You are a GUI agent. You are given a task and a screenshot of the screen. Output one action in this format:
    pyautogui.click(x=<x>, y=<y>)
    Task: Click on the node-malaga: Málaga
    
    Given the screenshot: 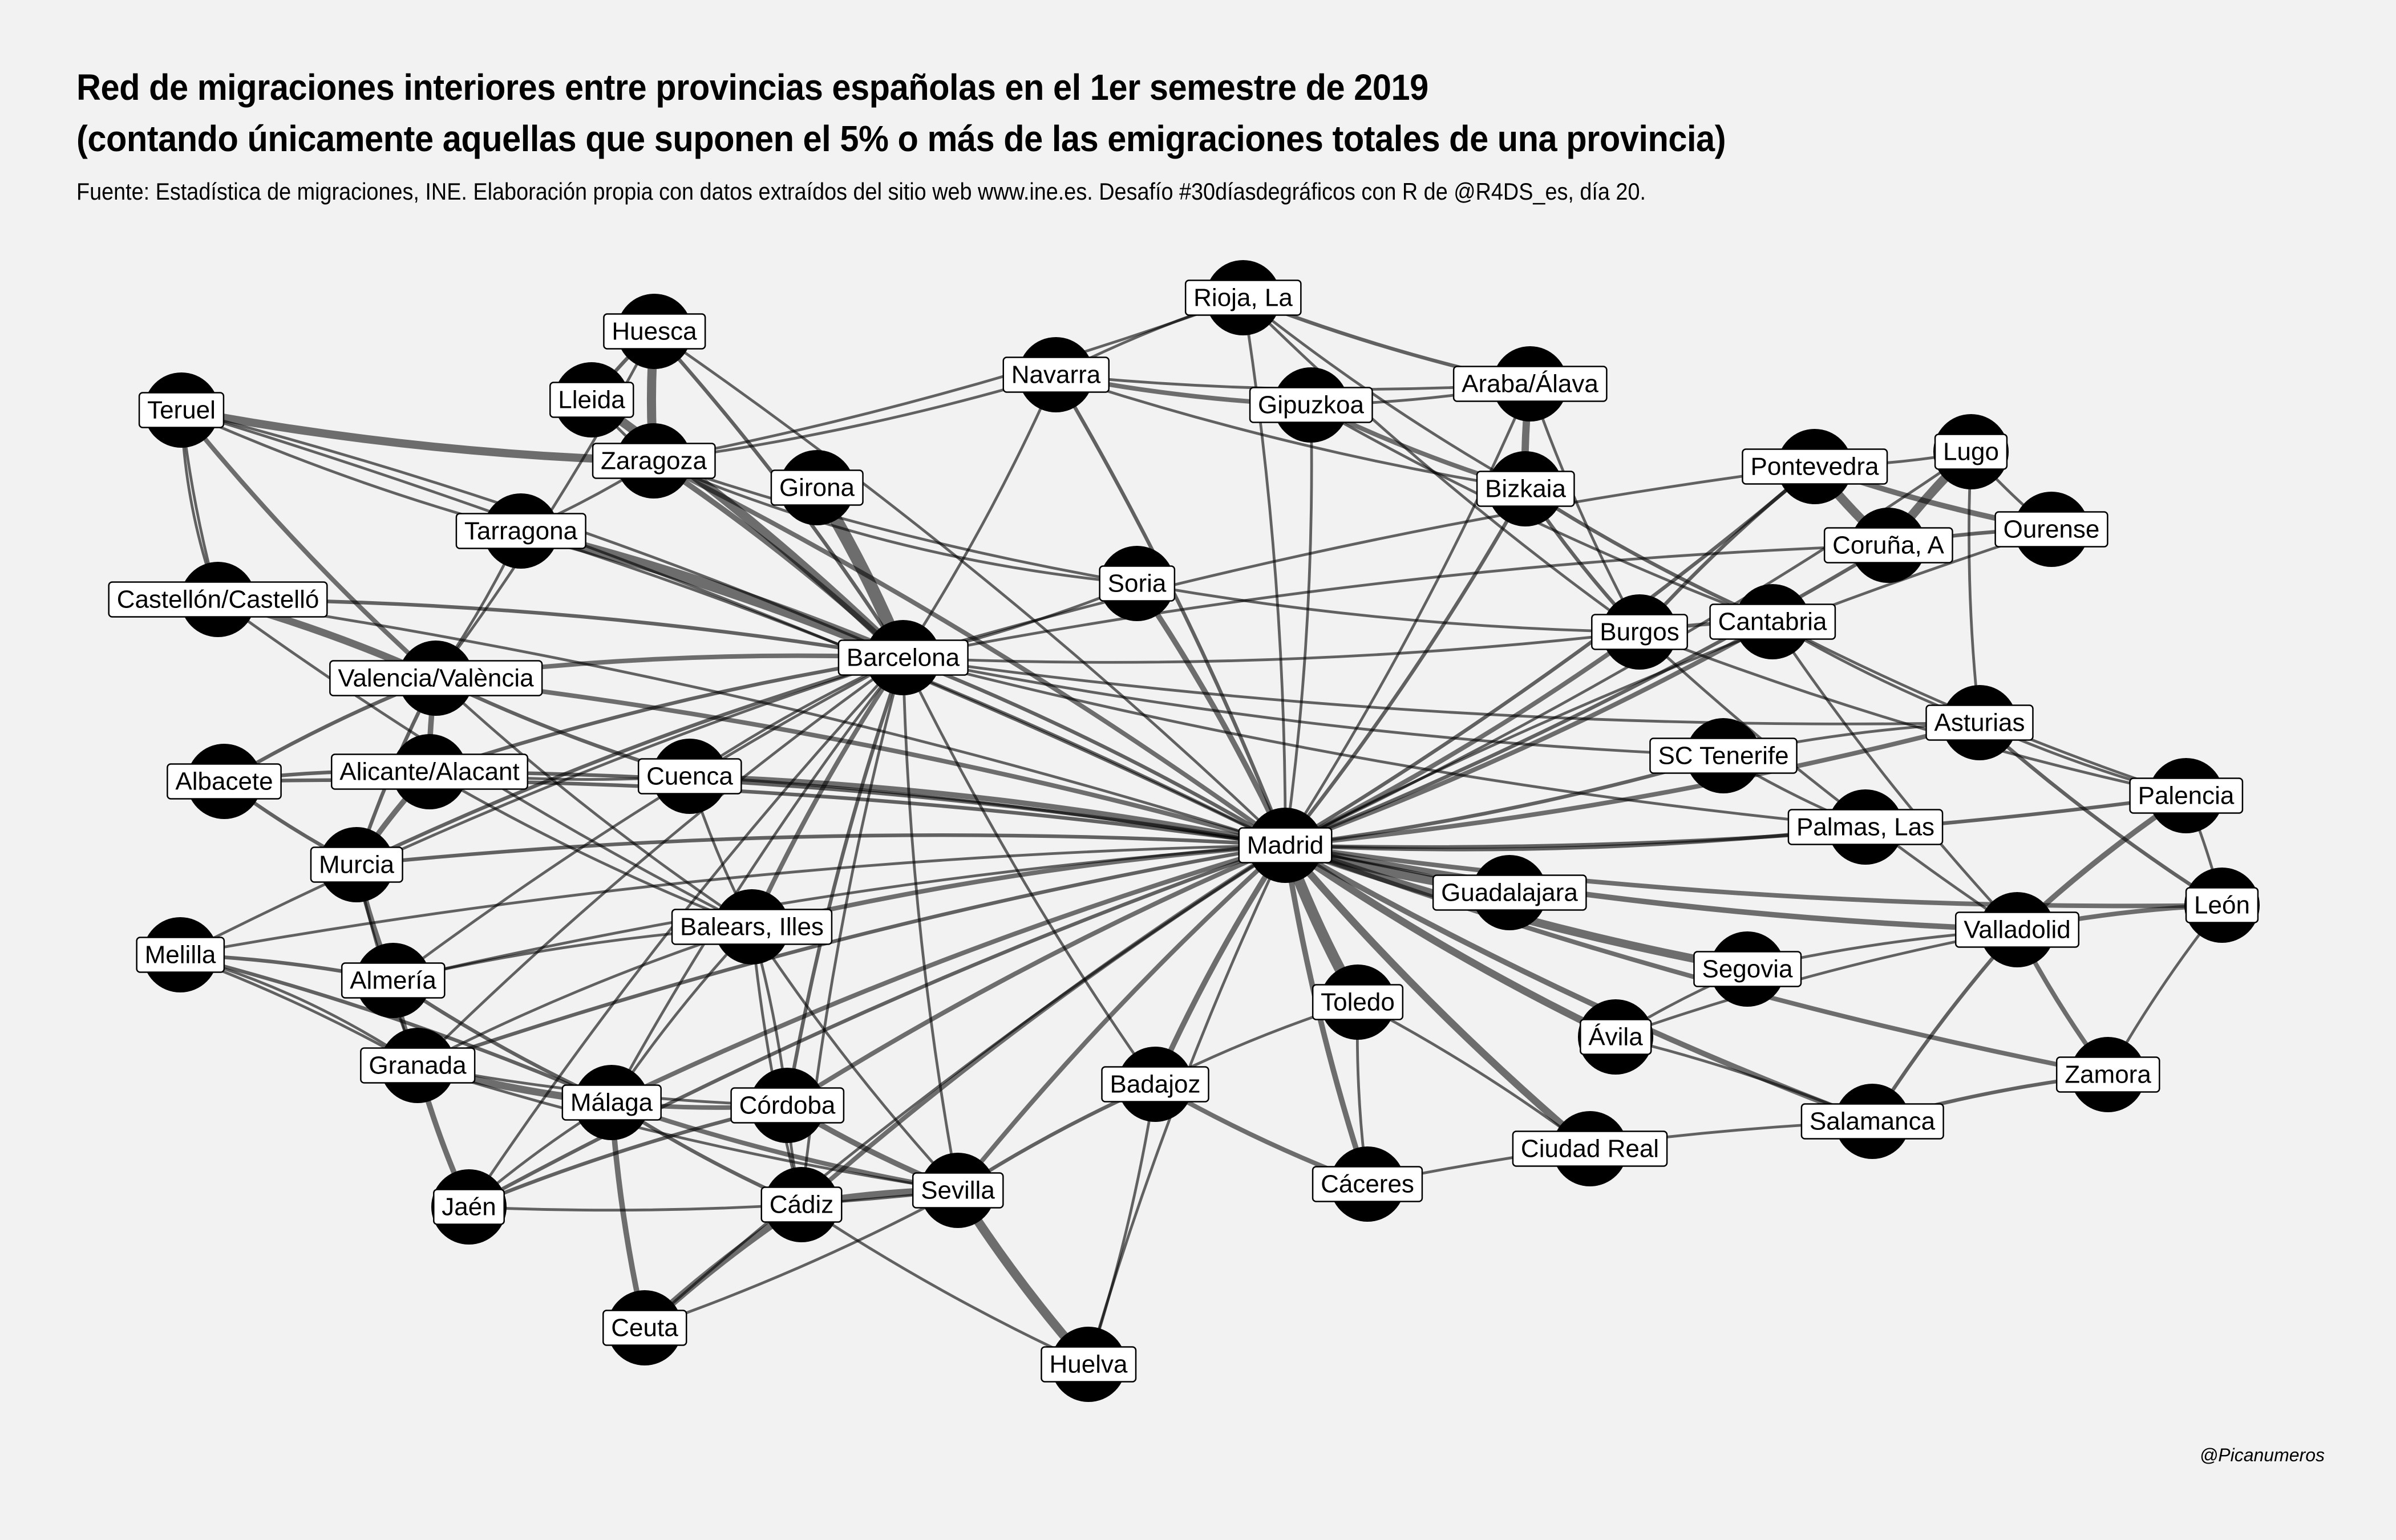 What is the action you would take?
    pyautogui.click(x=612, y=1102)
    